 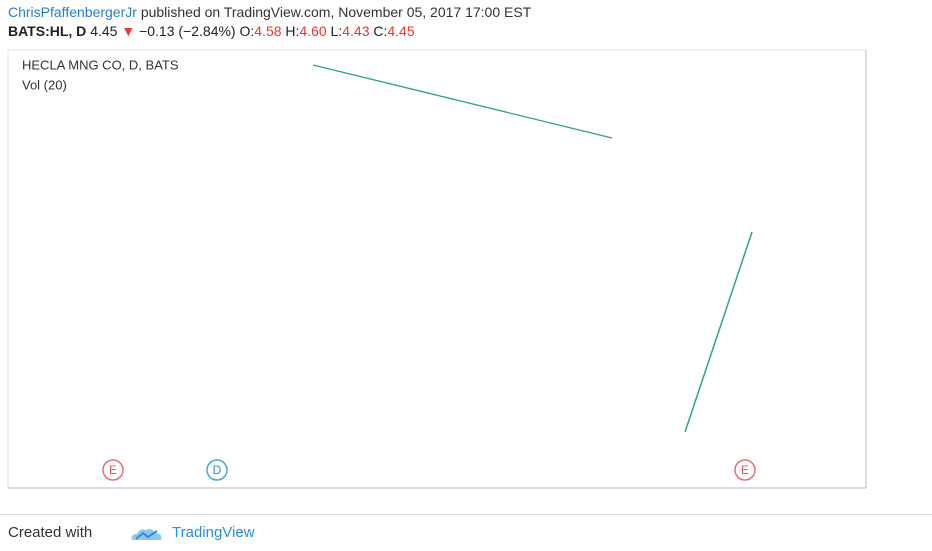 I want to click on l: 4.43, so click(x=356, y=31).